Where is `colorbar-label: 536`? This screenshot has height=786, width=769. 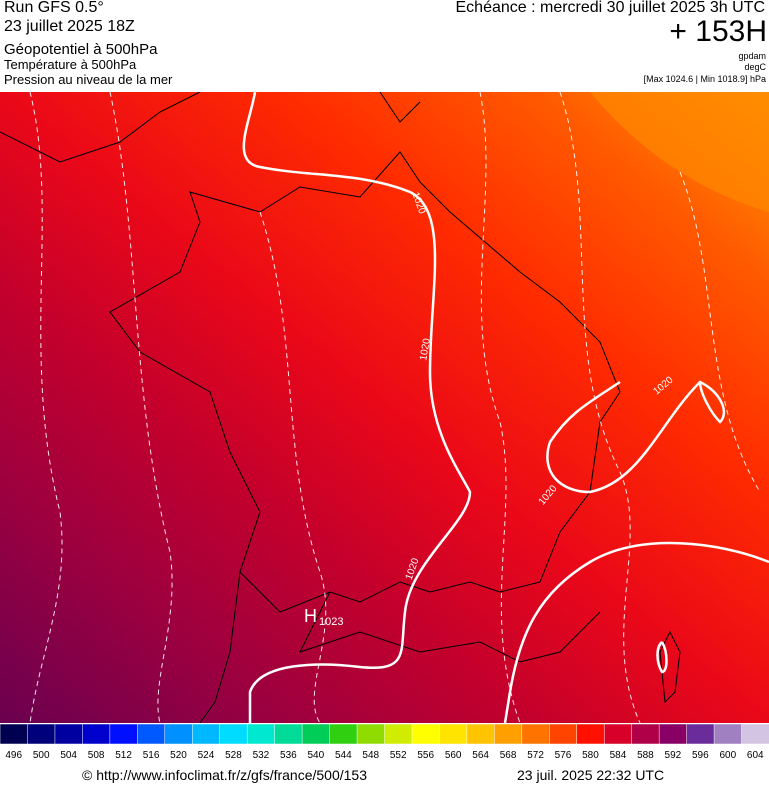 colorbar-label: 536 is located at coordinates (288, 755).